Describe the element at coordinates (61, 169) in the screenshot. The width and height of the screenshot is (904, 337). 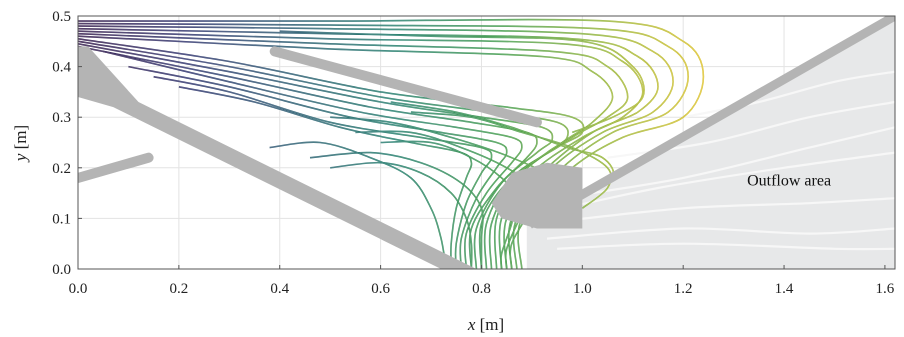
I see `y-tick-label: 0.2` at that location.